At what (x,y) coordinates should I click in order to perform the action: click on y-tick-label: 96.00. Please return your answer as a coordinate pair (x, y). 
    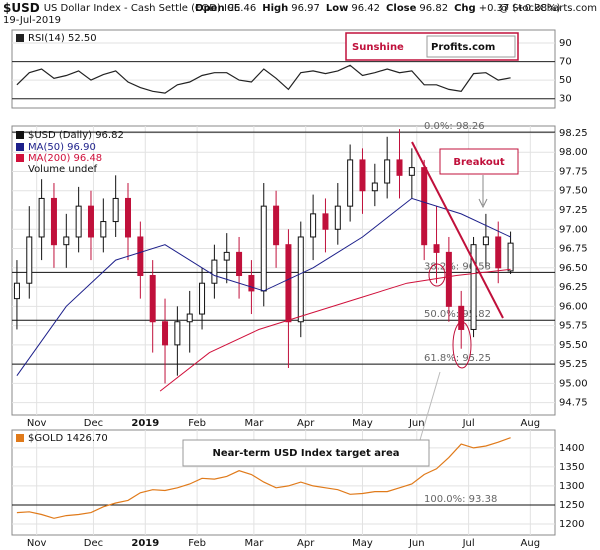
    Looking at the image, I should click on (573, 306).